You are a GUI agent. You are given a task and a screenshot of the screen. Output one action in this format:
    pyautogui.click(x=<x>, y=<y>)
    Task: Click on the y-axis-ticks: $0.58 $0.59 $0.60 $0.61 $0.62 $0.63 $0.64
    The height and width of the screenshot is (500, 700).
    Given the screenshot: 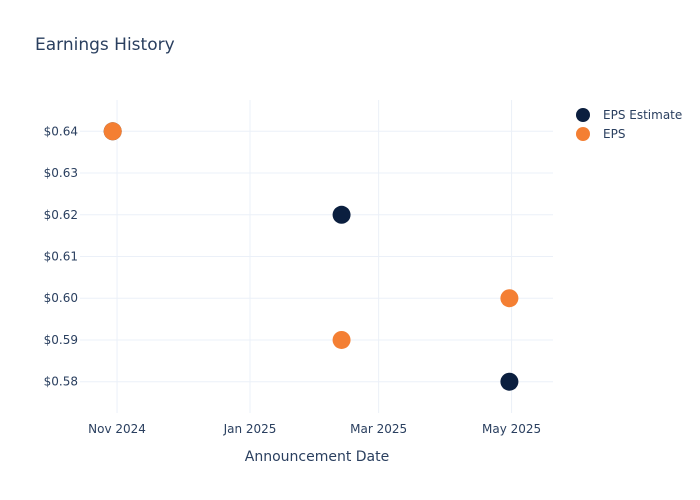 What is the action you would take?
    pyautogui.click(x=61, y=256)
    